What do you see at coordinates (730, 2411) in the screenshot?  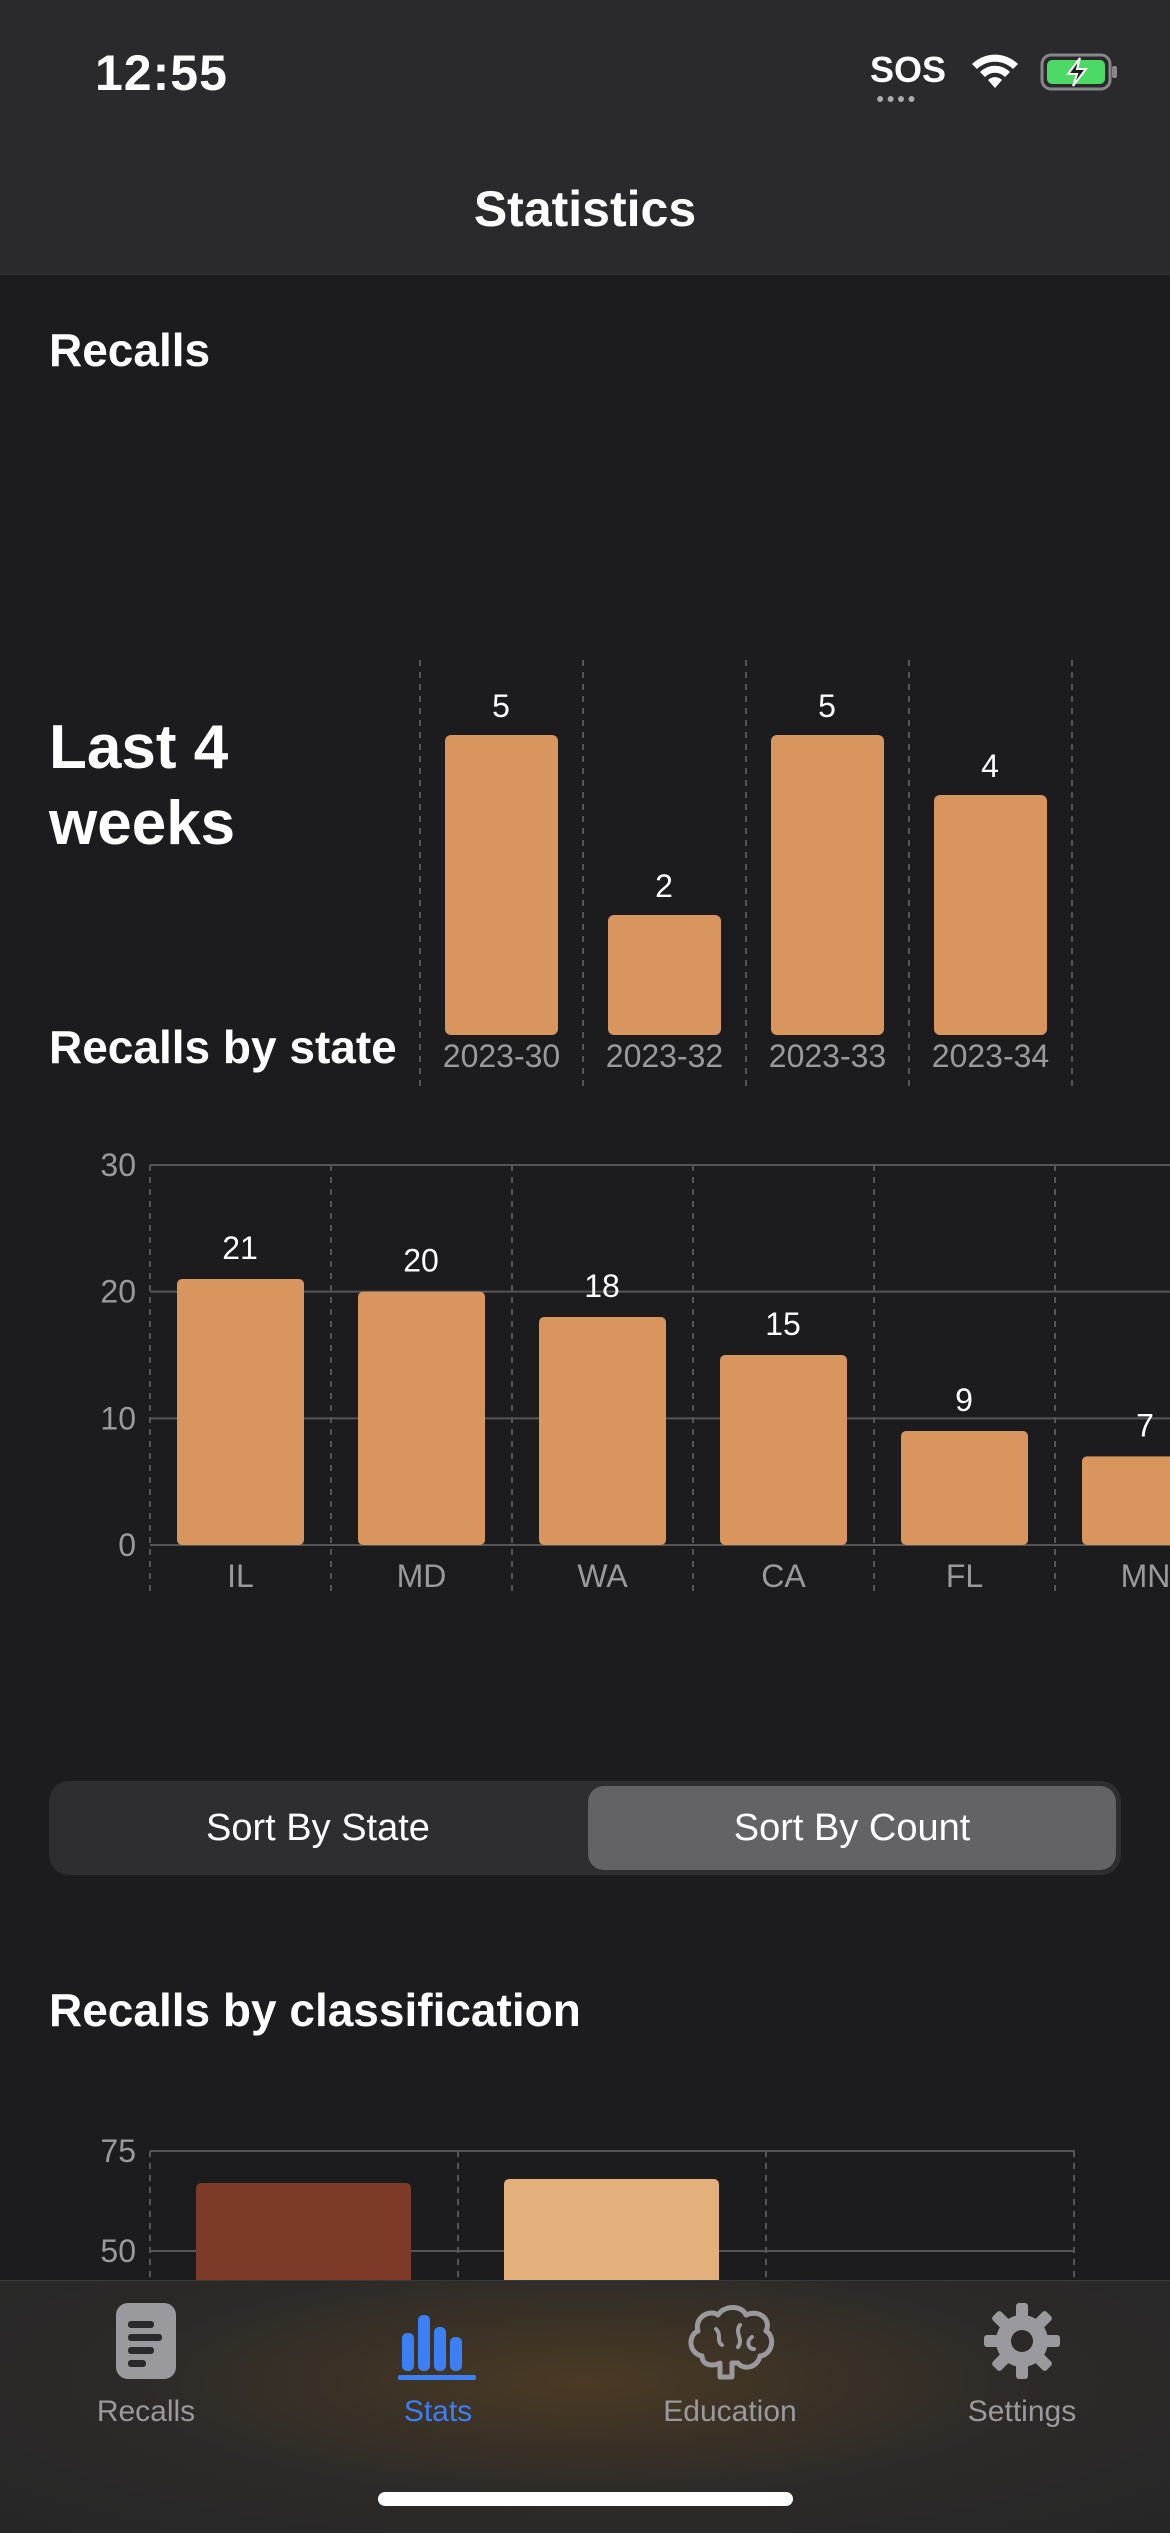 I see `tab-education-label: Education` at bounding box center [730, 2411].